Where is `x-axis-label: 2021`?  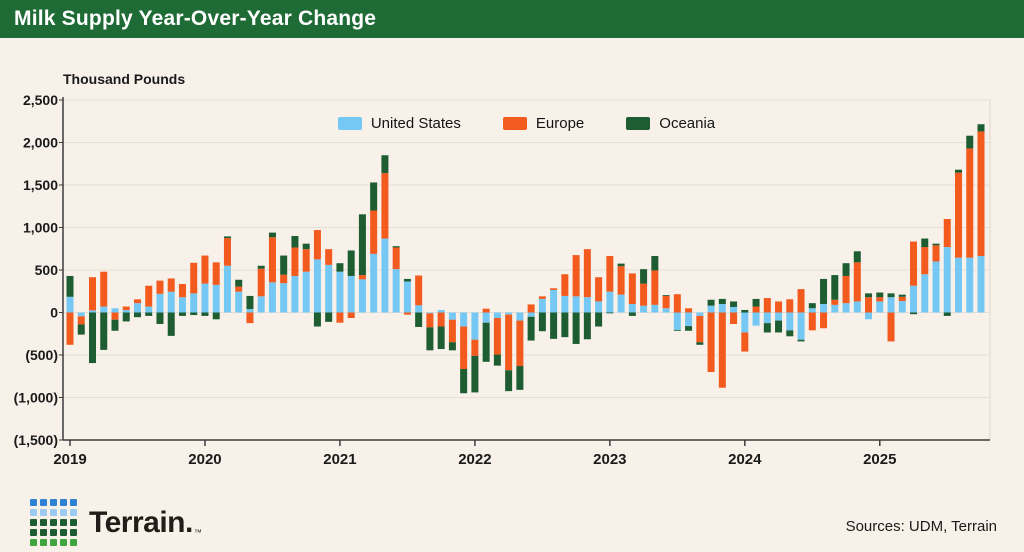 x-axis-label: 2021 is located at coordinates (339, 459).